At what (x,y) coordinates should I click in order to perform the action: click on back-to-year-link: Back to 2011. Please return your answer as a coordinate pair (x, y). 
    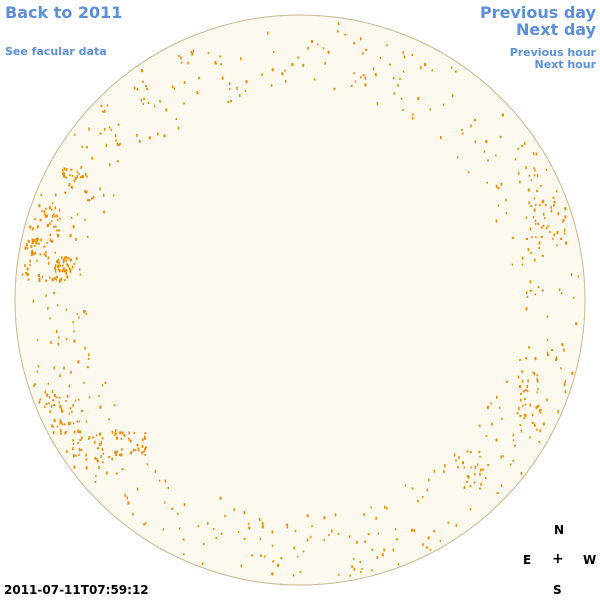
    Looking at the image, I should click on (64, 12).